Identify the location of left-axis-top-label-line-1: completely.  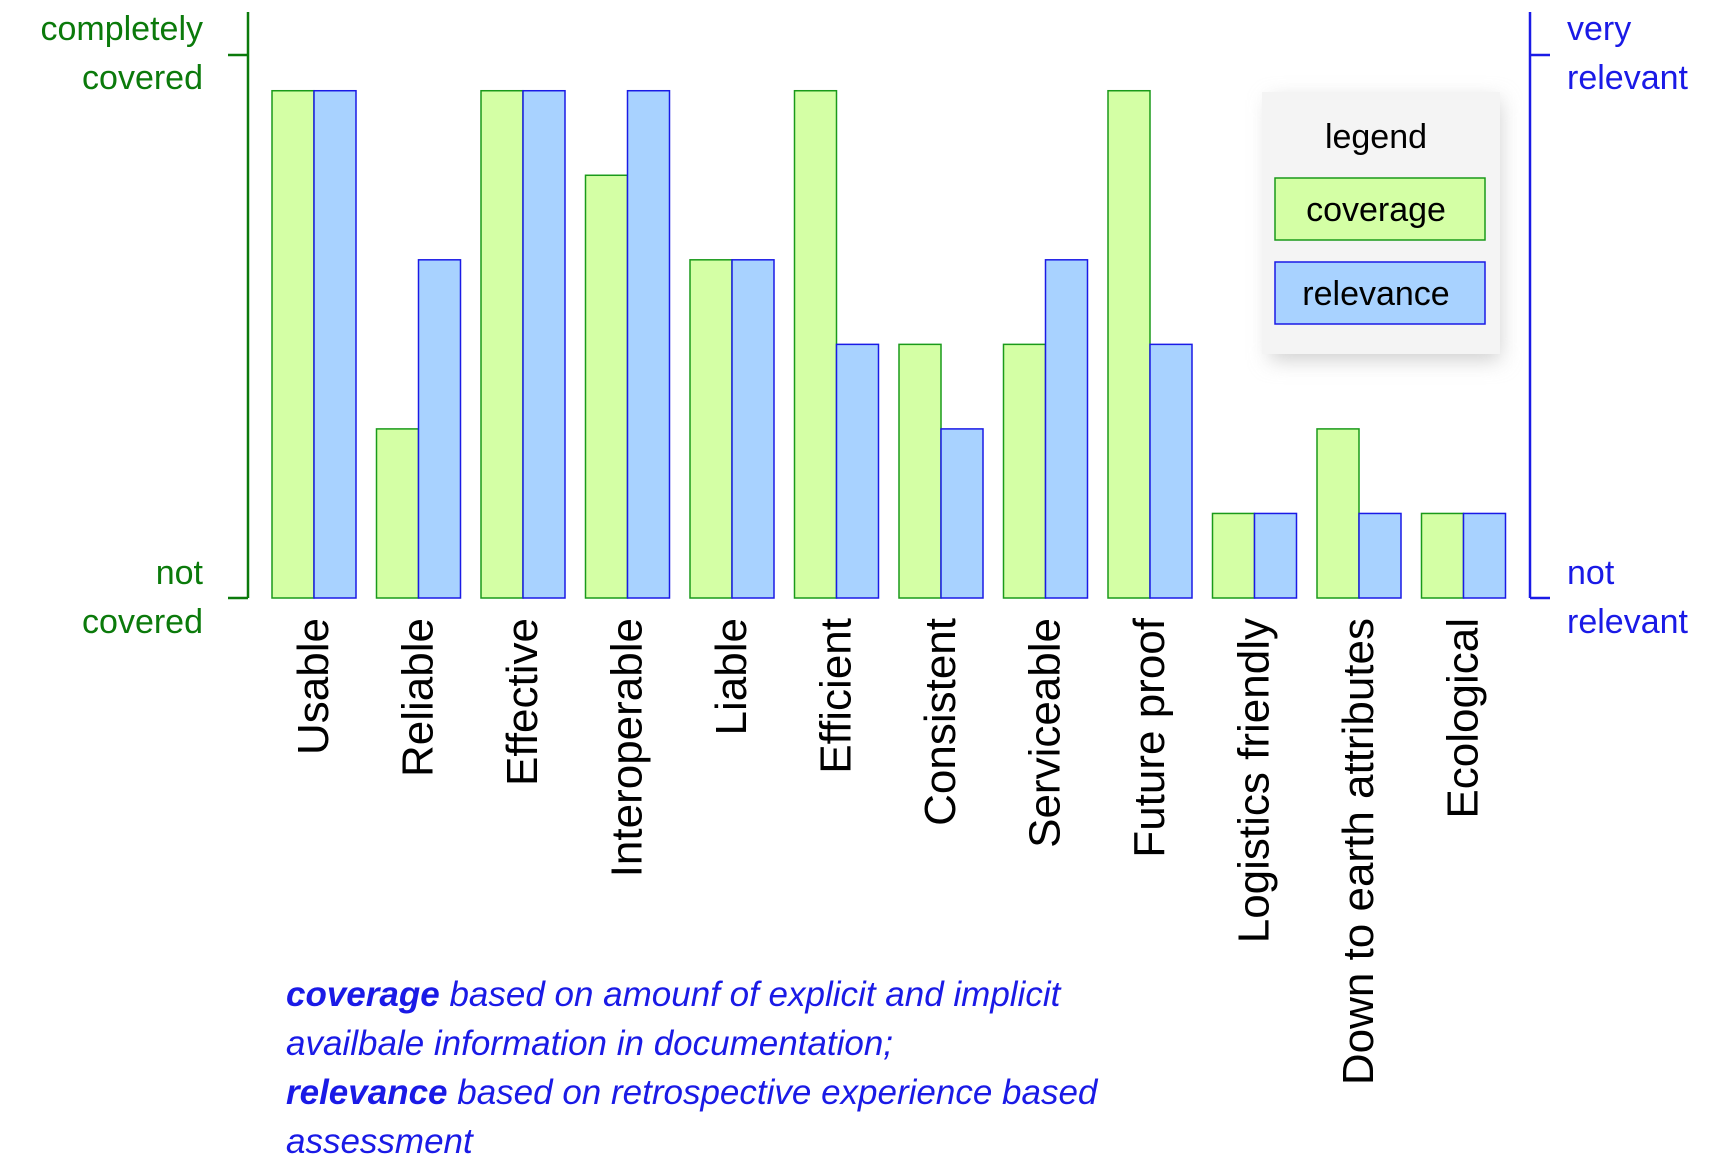
(121, 29).